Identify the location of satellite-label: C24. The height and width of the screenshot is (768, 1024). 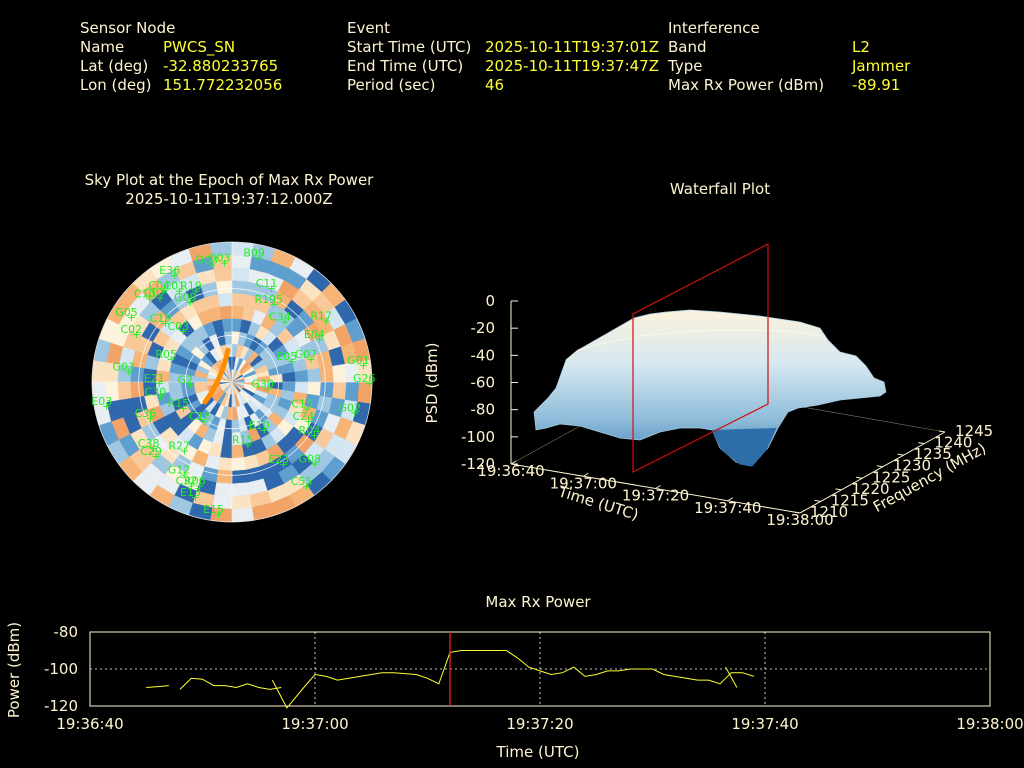
(304, 416).